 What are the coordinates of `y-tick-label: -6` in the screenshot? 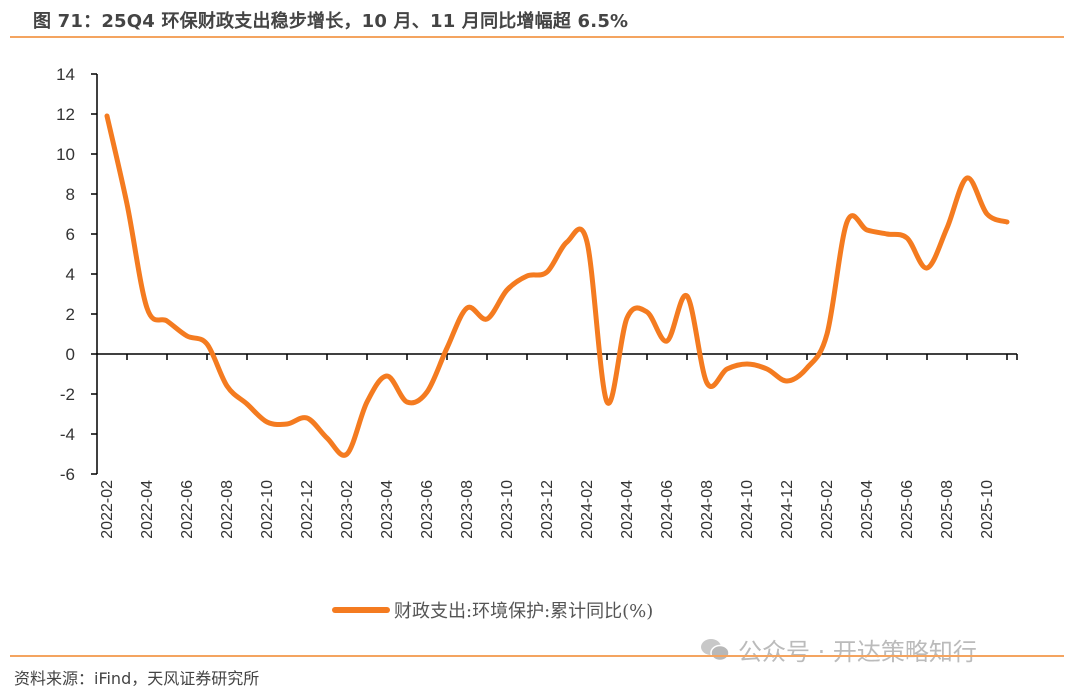 It's located at (67, 474).